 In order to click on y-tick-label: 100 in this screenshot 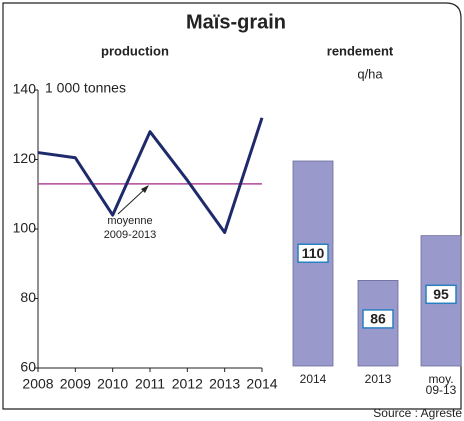, I will do `click(25, 228)`.